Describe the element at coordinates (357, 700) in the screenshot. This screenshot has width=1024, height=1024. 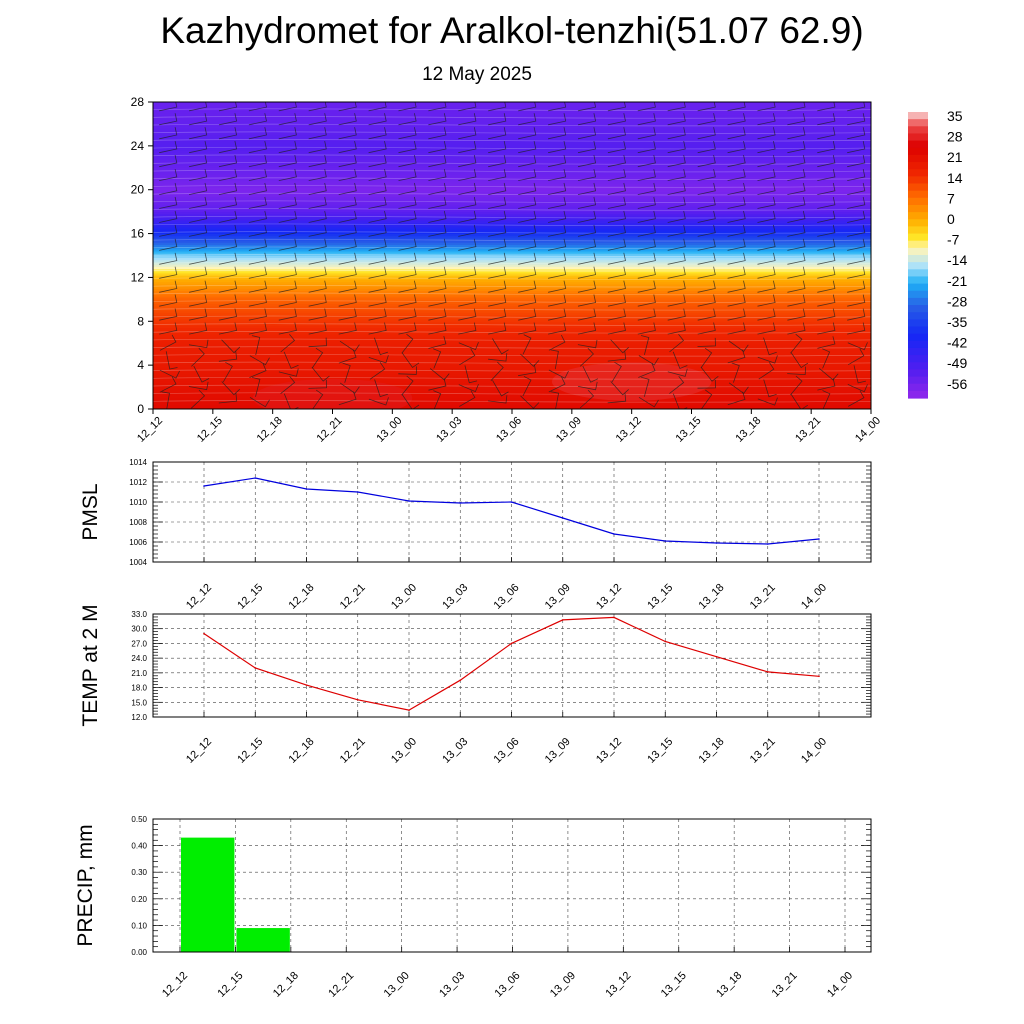
I see `temp-point` at that location.